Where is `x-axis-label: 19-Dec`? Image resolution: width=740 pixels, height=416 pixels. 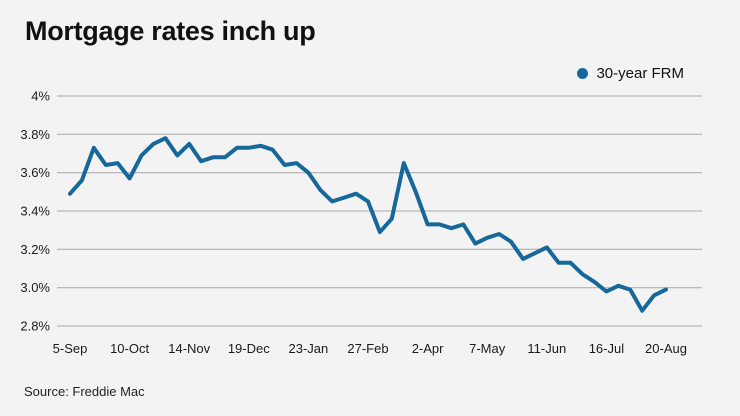
x-axis-label: 19-Dec is located at coordinates (249, 348).